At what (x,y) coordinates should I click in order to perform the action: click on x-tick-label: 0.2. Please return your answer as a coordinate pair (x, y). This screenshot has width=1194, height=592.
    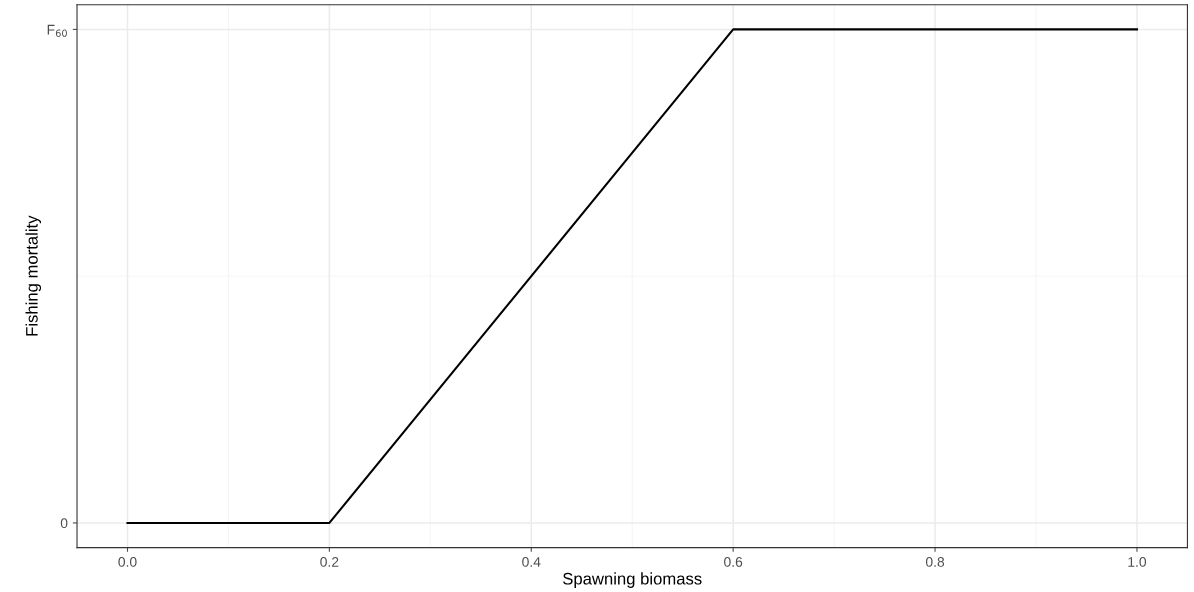
    Looking at the image, I should click on (329, 561).